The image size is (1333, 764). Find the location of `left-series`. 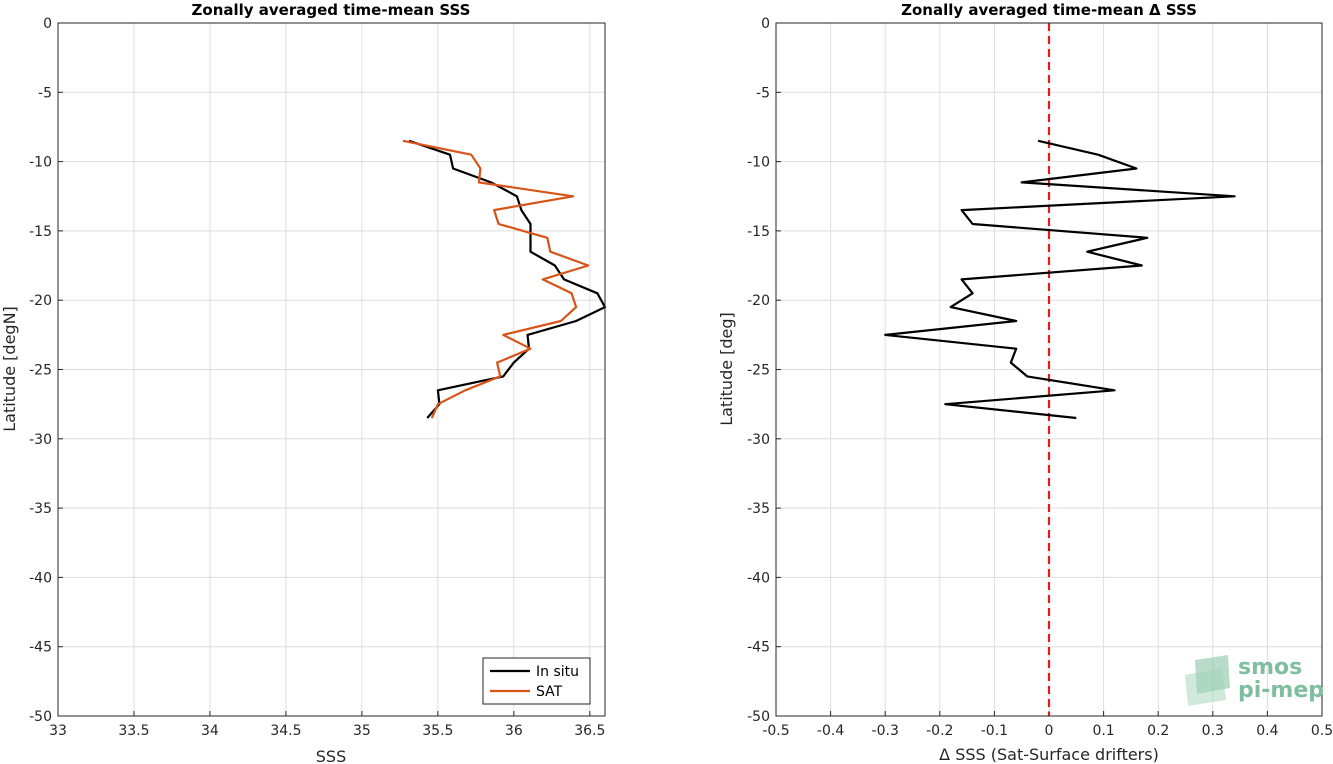

left-series is located at coordinates (504, 279).